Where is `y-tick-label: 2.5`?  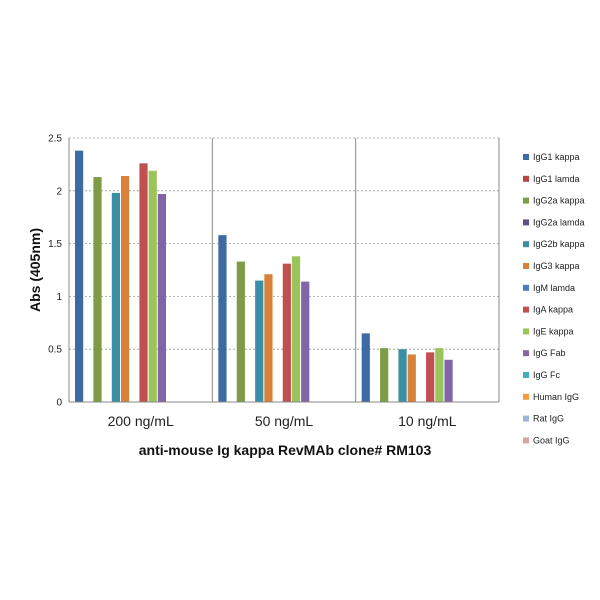 y-tick-label: 2.5 is located at coordinates (55, 139).